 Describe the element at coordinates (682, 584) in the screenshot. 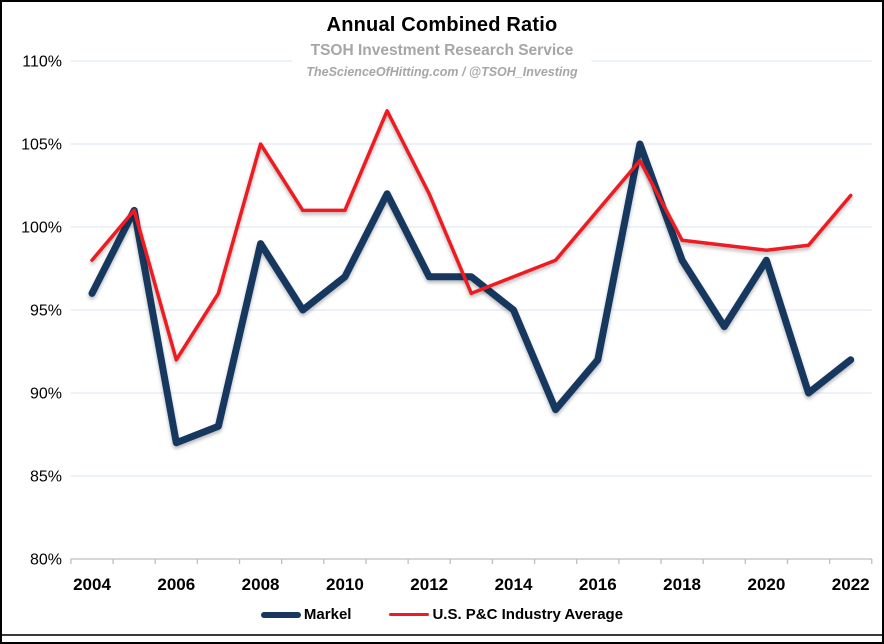

I see `x-axis-tick-label: 2018` at that location.